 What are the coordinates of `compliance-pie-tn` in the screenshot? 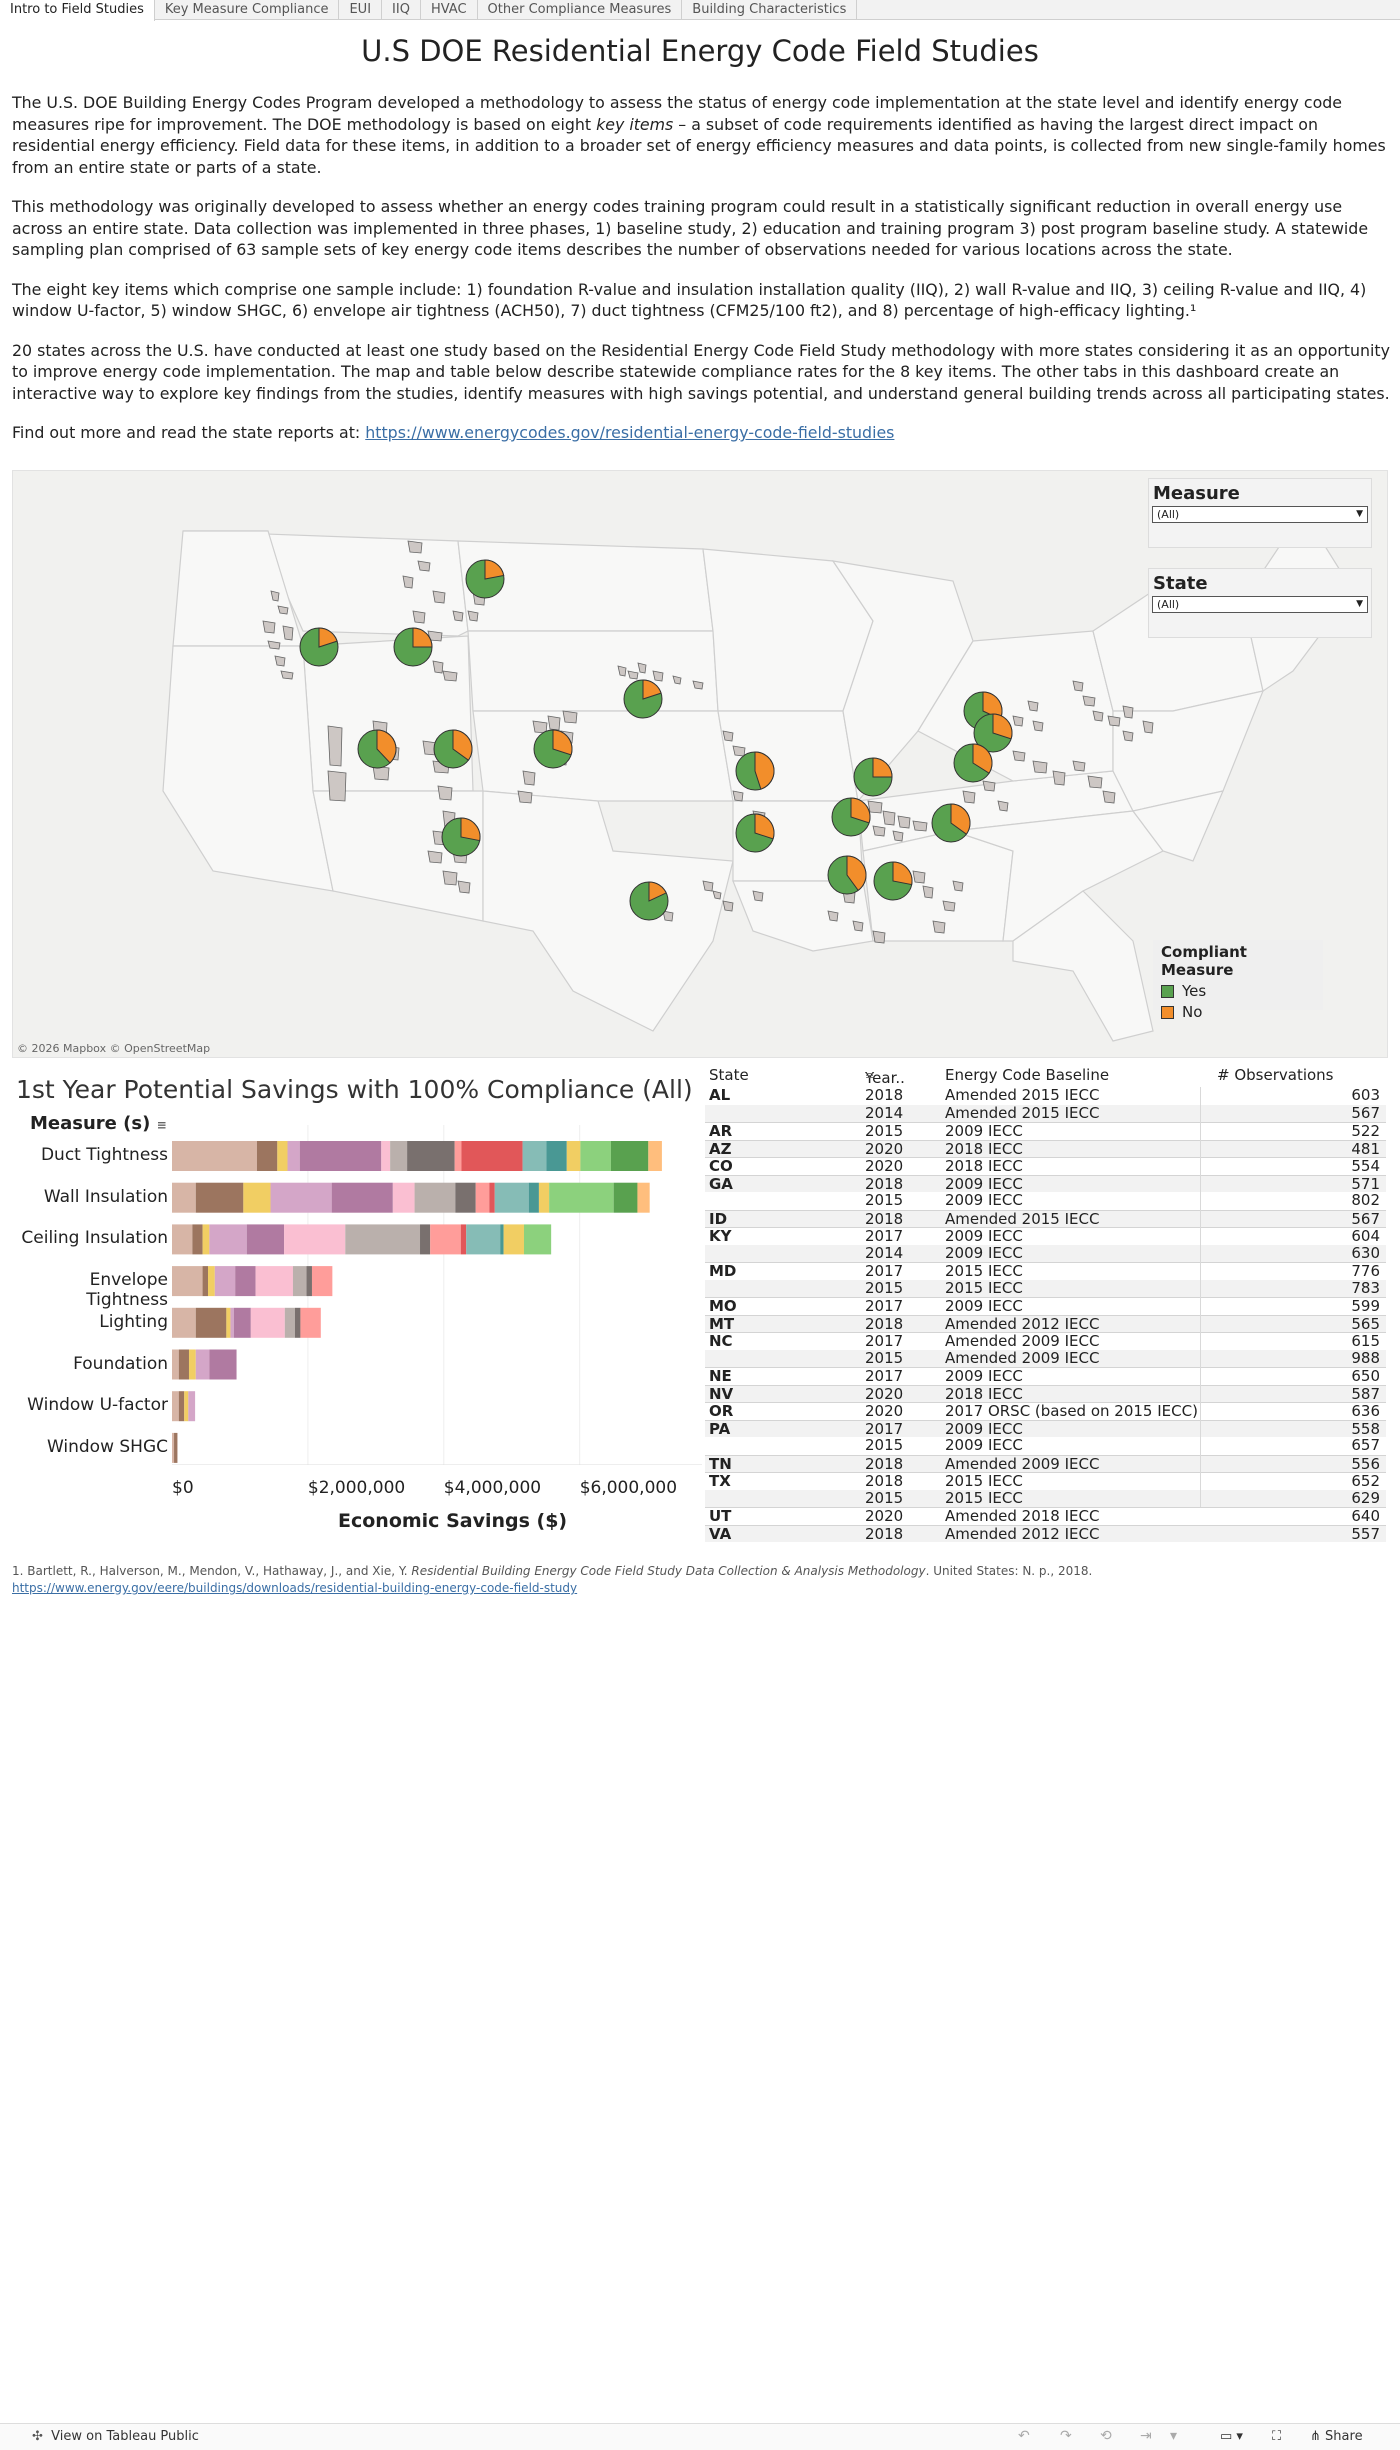 It's located at (851, 817).